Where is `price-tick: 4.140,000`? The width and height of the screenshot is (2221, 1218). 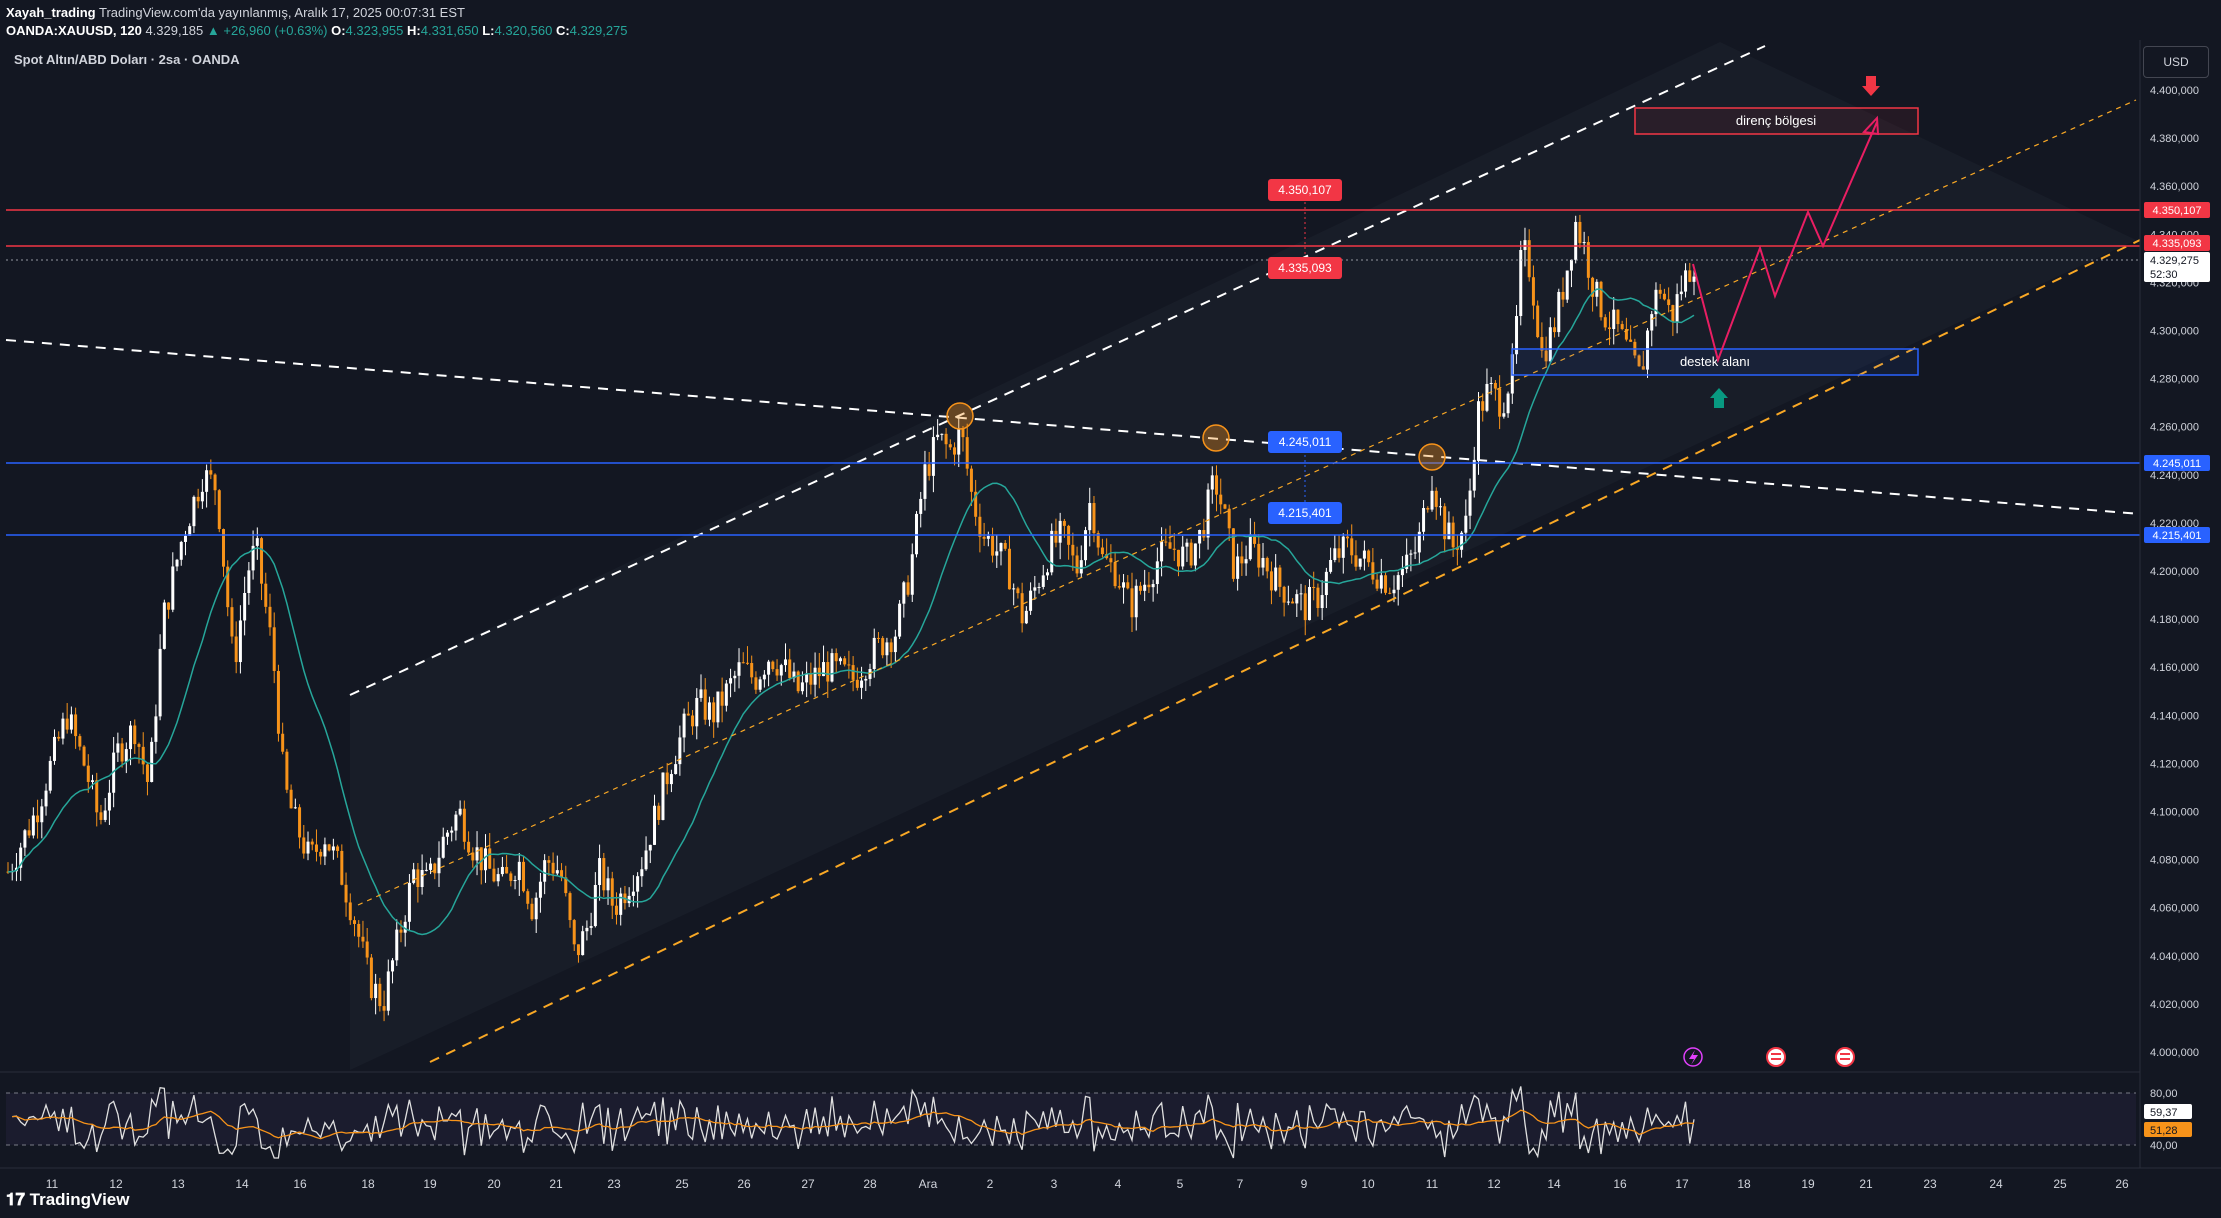 price-tick: 4.140,000 is located at coordinates (2174, 716).